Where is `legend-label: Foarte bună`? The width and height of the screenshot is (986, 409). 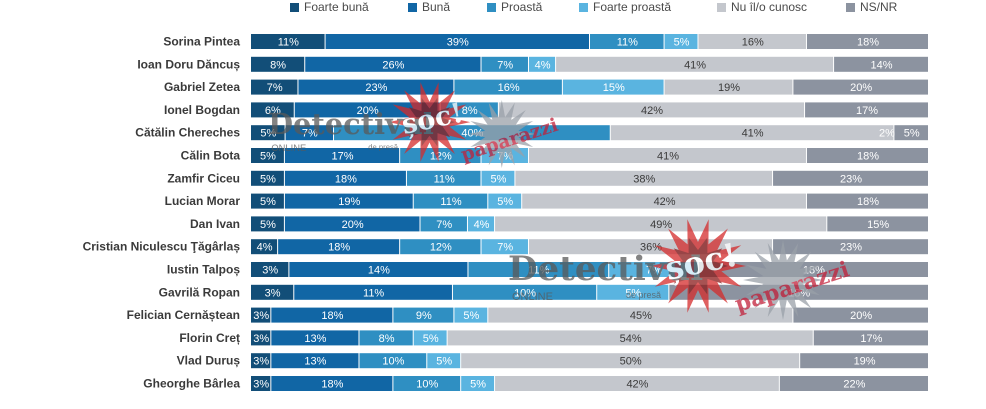 legend-label: Foarte bună is located at coordinates (336, 7).